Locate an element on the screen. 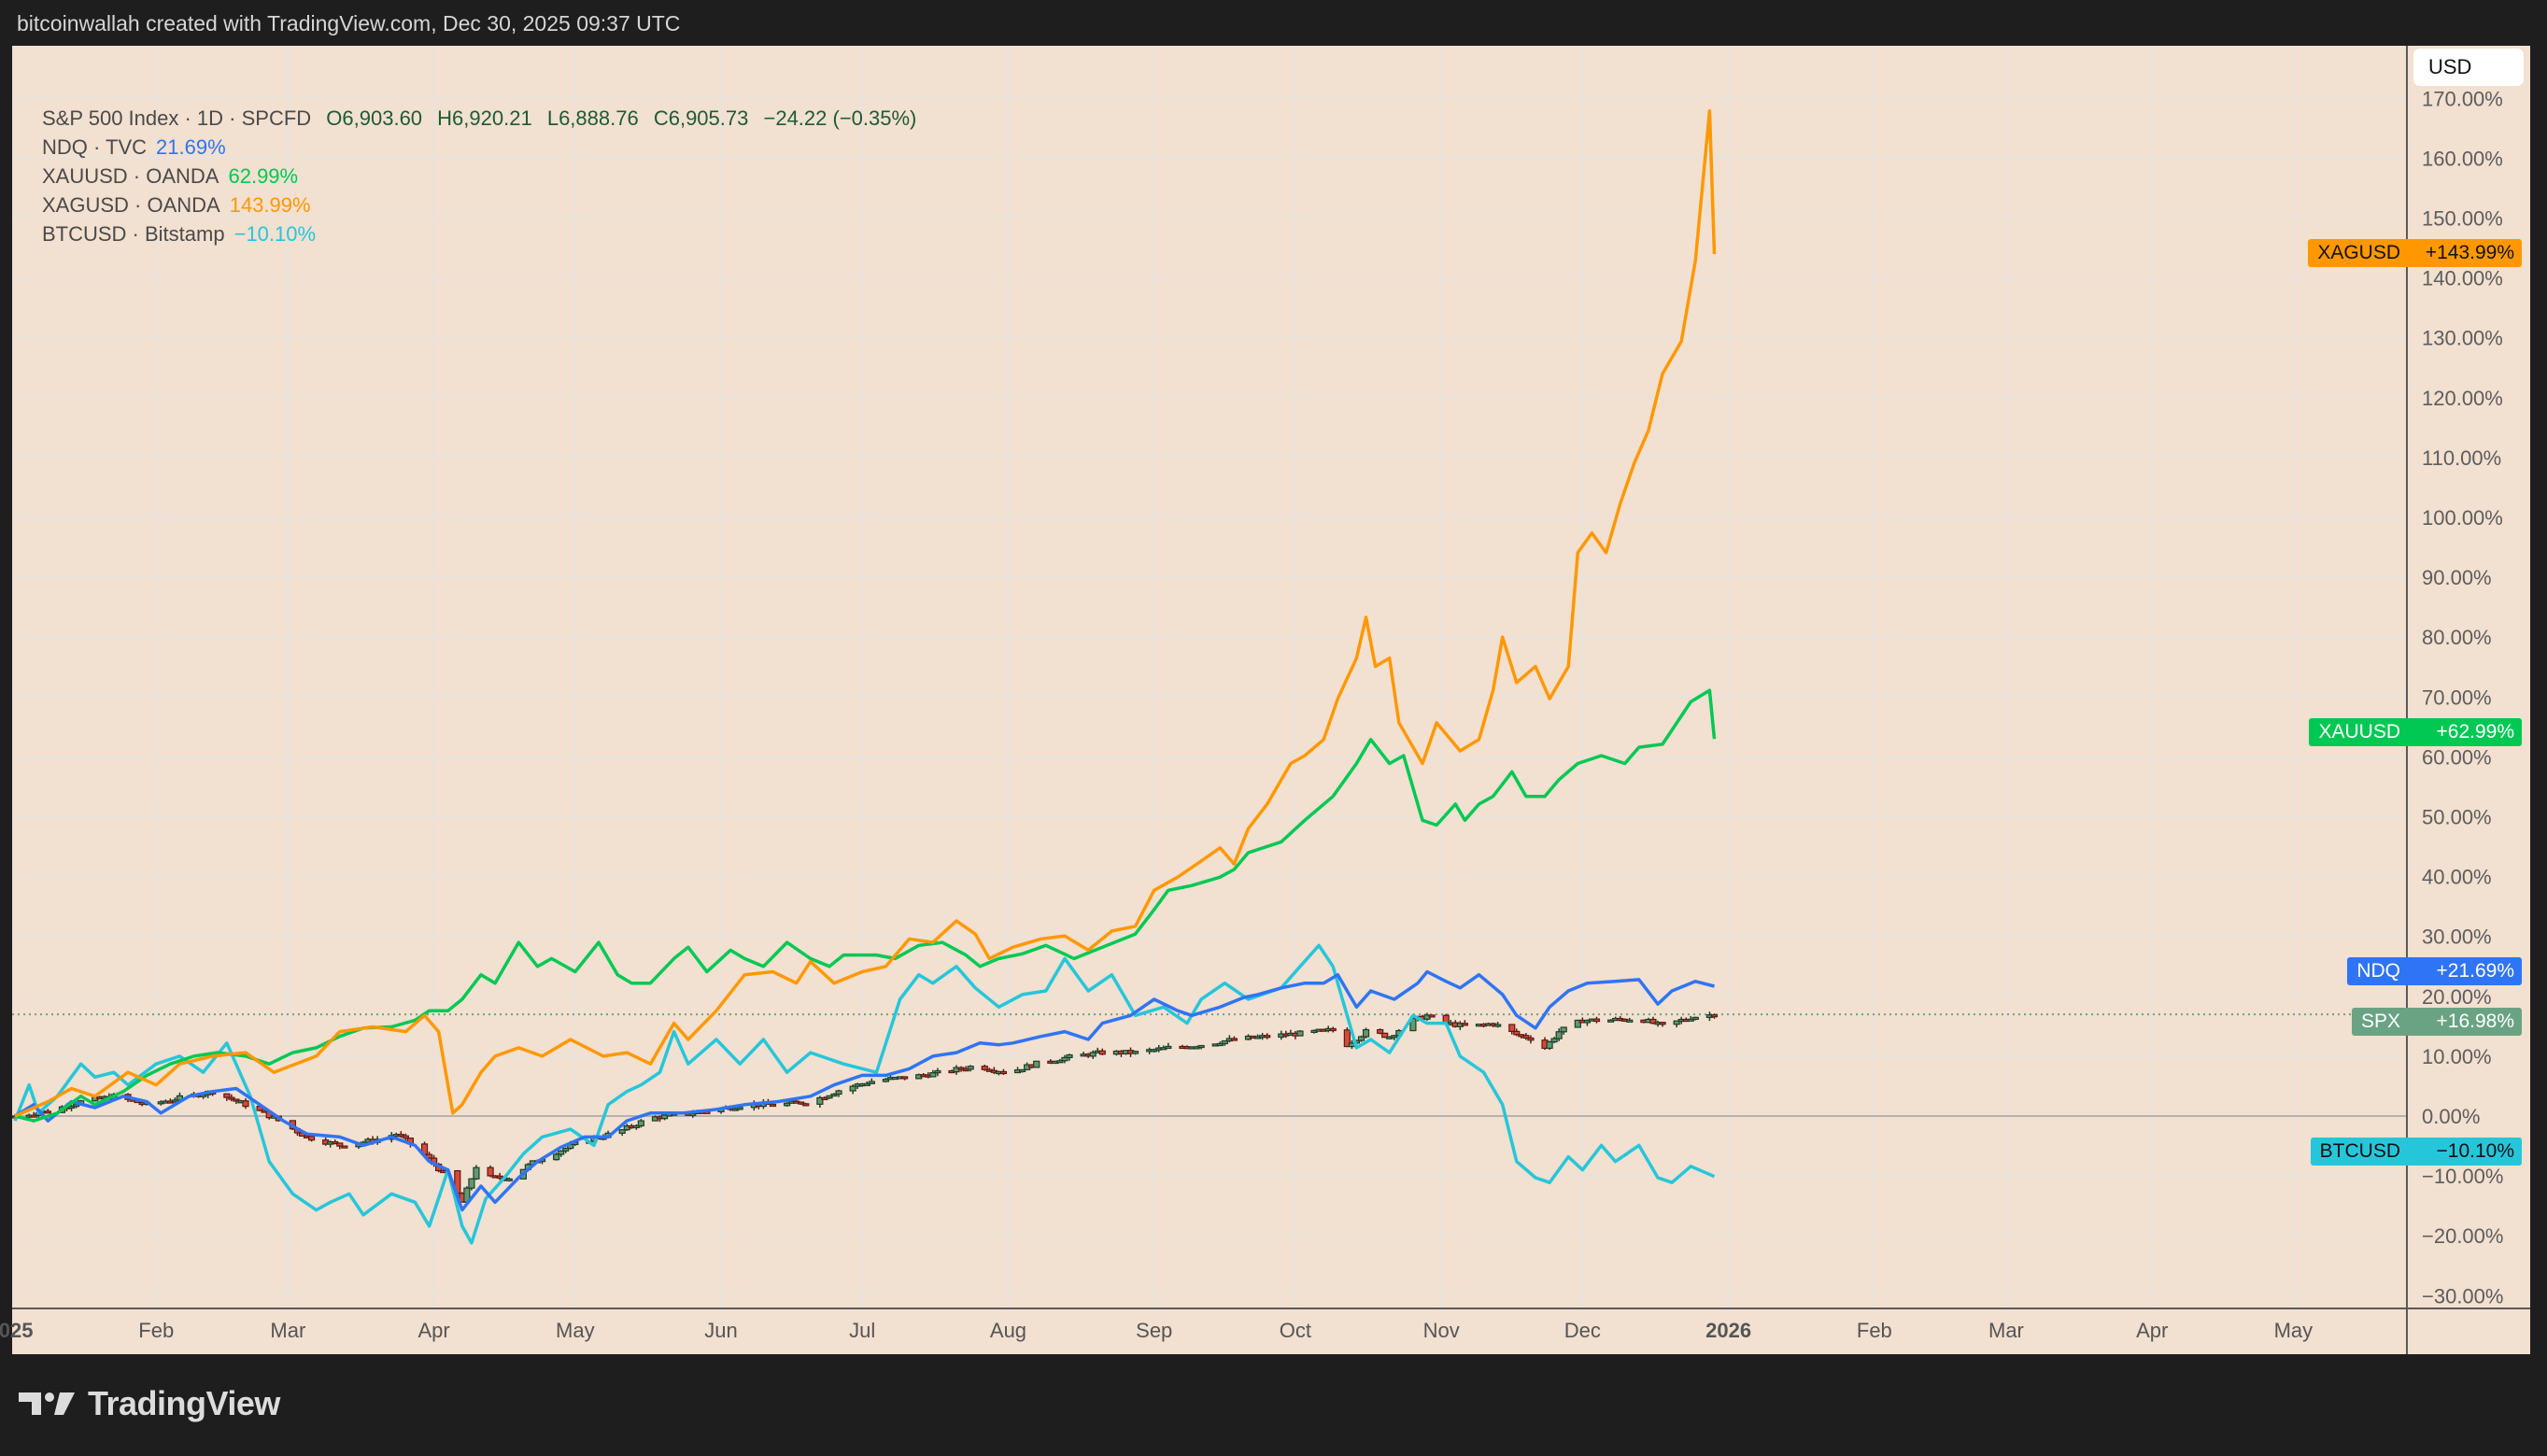 This screenshot has width=2547, height=1456. y-tick-label: 100.00% is located at coordinates (2462, 518).